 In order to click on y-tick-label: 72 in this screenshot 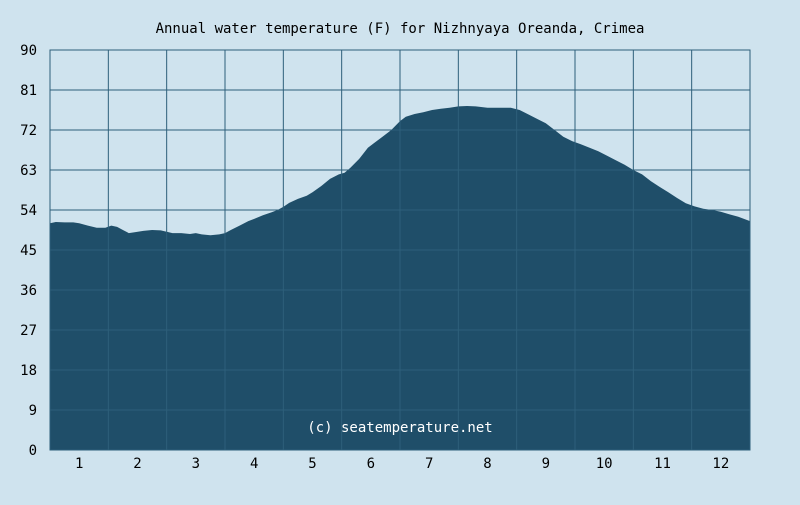, I will do `click(28, 131)`.